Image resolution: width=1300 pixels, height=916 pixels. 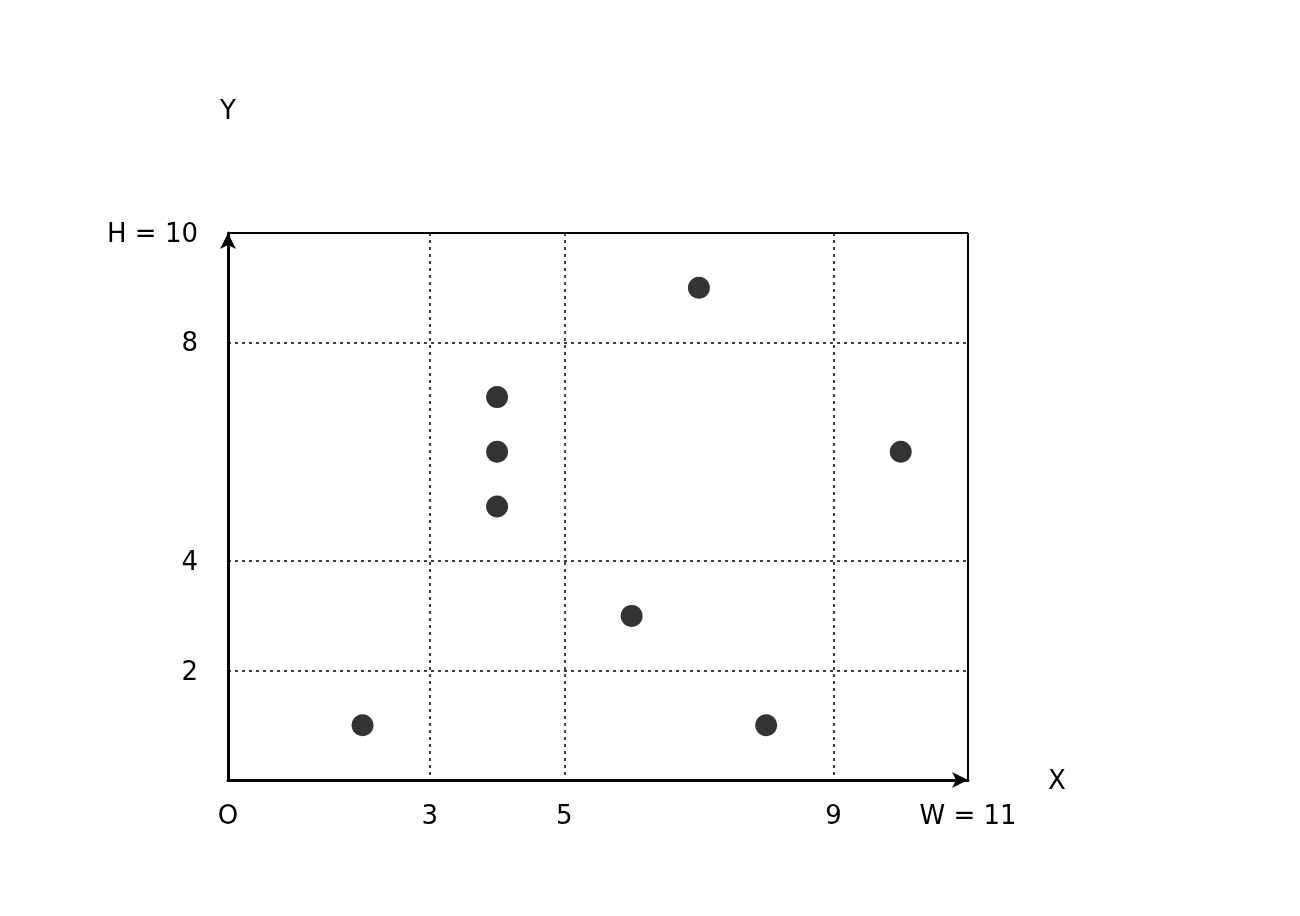 I want to click on y-tick-label: 4, so click(x=189, y=561).